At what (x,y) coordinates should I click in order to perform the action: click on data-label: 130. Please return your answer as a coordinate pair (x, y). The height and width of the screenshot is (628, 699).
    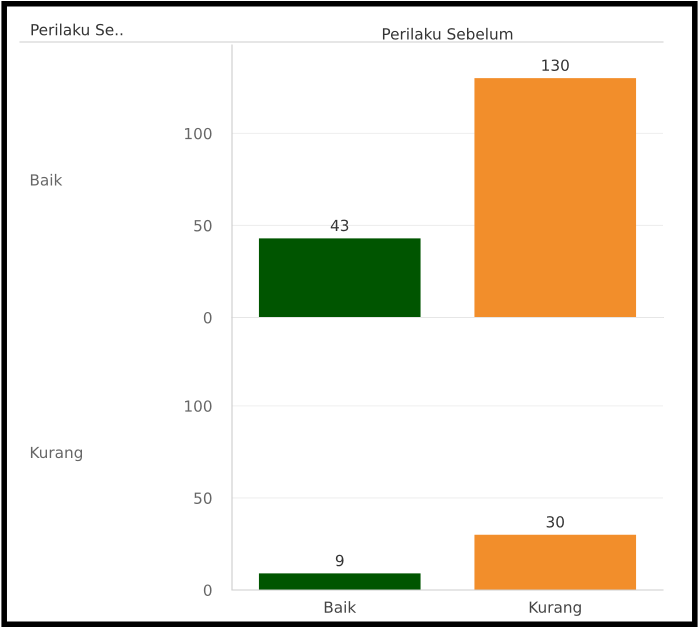
    Looking at the image, I should click on (555, 65).